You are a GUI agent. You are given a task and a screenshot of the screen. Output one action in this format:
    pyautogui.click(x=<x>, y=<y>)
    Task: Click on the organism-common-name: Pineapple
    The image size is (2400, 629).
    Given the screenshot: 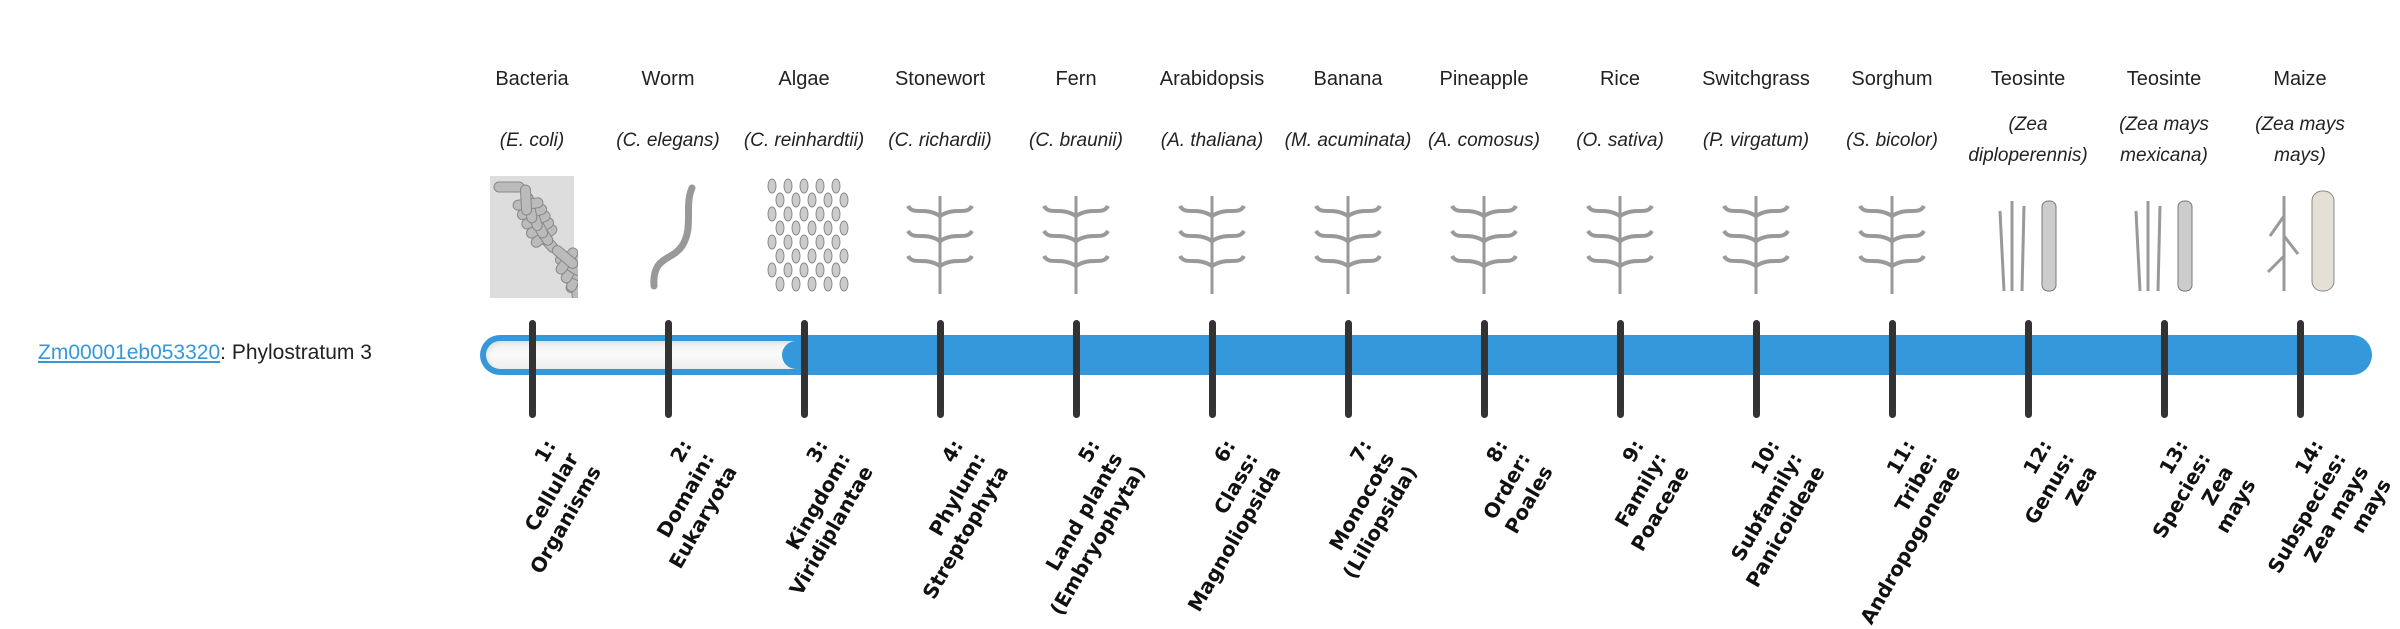 What is the action you would take?
    pyautogui.click(x=1484, y=79)
    